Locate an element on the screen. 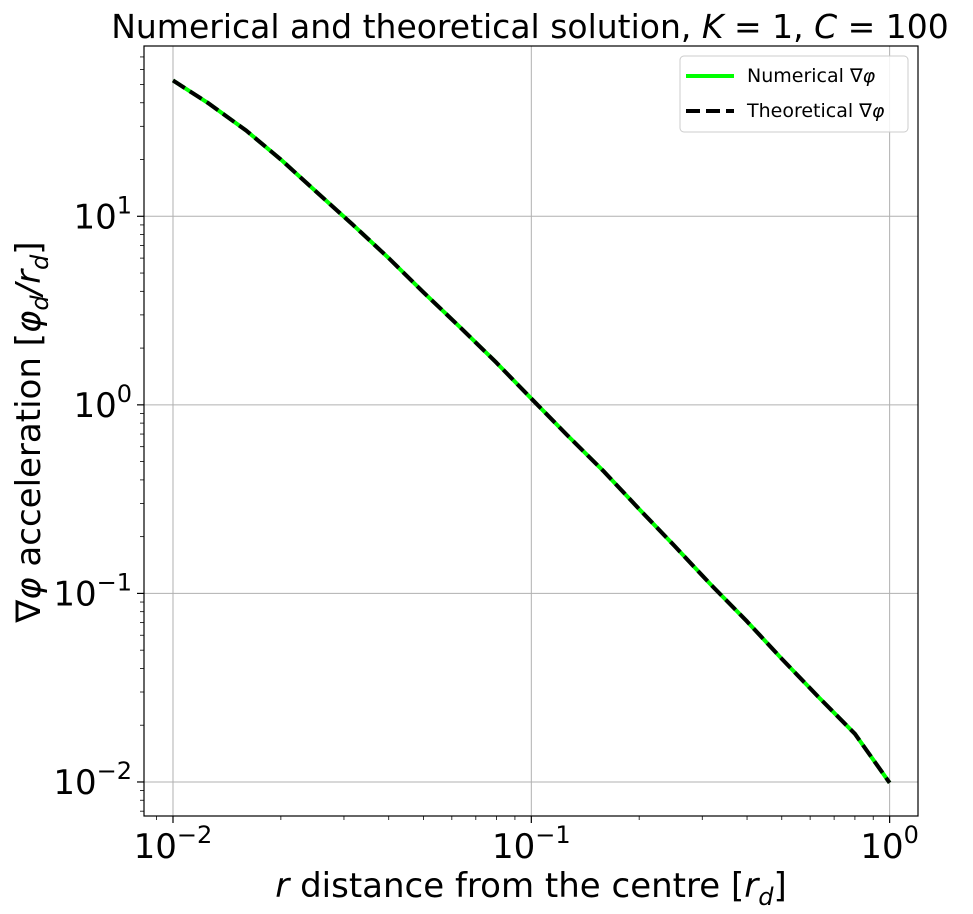 The width and height of the screenshot is (973, 914). x-tick-label: 10⁰ is located at coordinates (889, 844).